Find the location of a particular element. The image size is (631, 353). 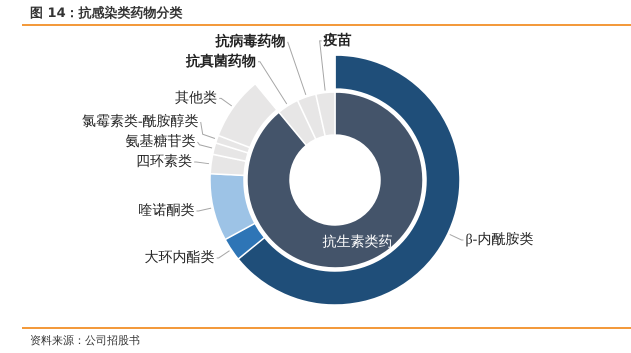

slice-label: 氨基糖苷类 is located at coordinates (161, 142).